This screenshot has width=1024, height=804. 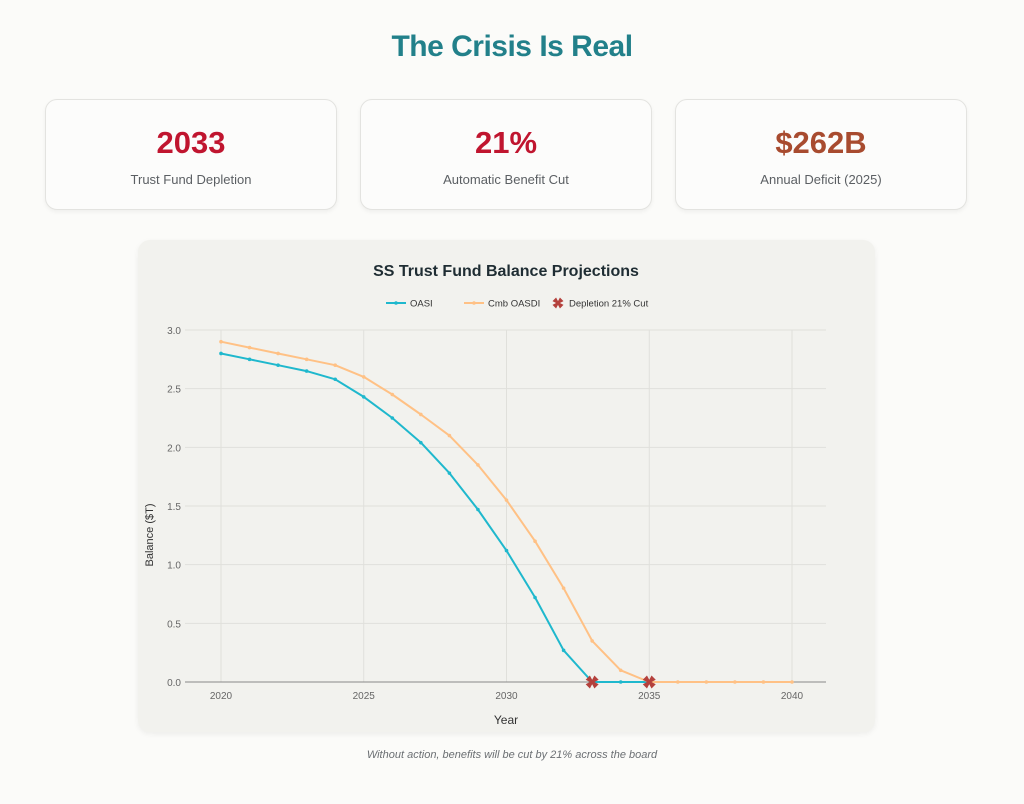 I want to click on stat-card-depletion-year: 2033 Trust Fund Depletion, so click(x=191, y=154).